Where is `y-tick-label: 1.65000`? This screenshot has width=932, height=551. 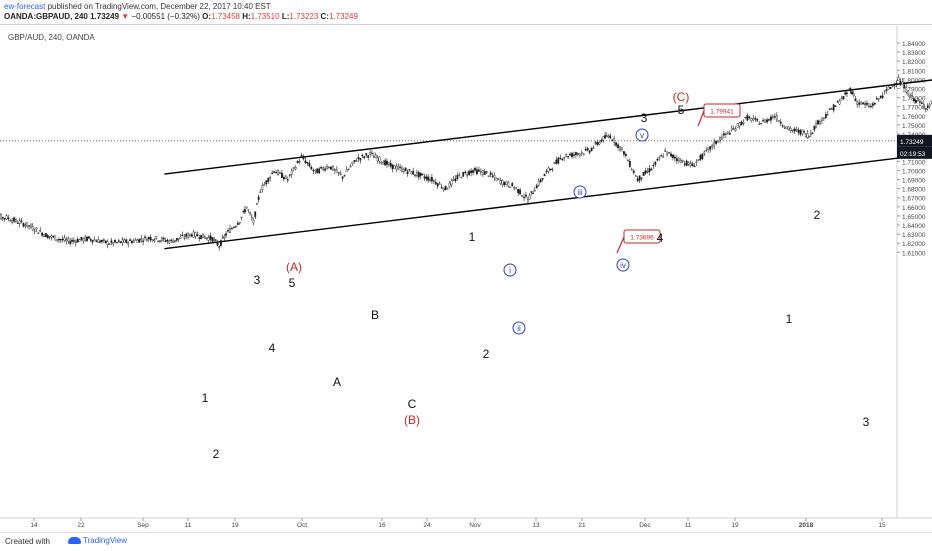
y-tick-label: 1.65000 is located at coordinates (914, 217).